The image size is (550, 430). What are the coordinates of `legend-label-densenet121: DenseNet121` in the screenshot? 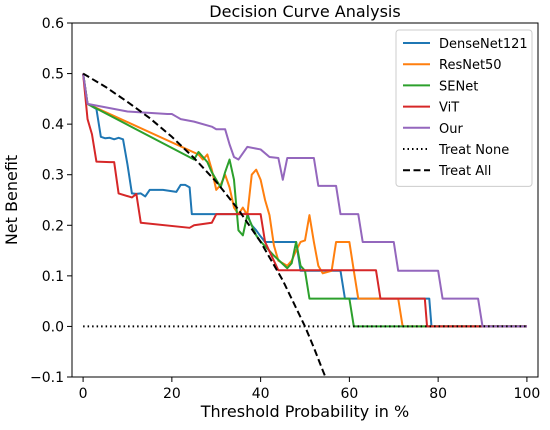 It's located at (483, 44).